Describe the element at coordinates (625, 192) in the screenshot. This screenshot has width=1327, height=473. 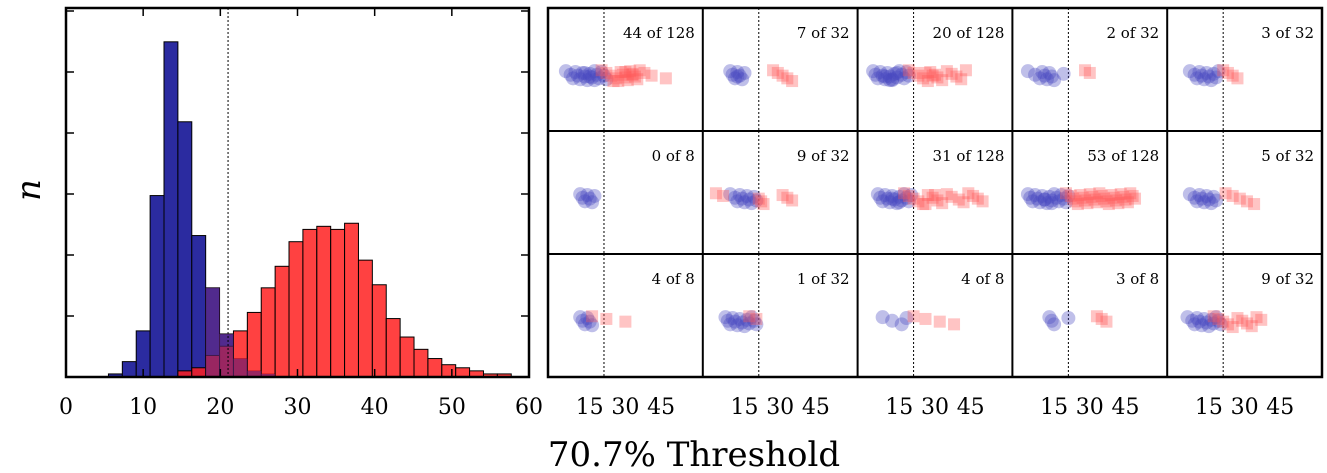
I see `scatter-panel-5: 0 of 8` at that location.